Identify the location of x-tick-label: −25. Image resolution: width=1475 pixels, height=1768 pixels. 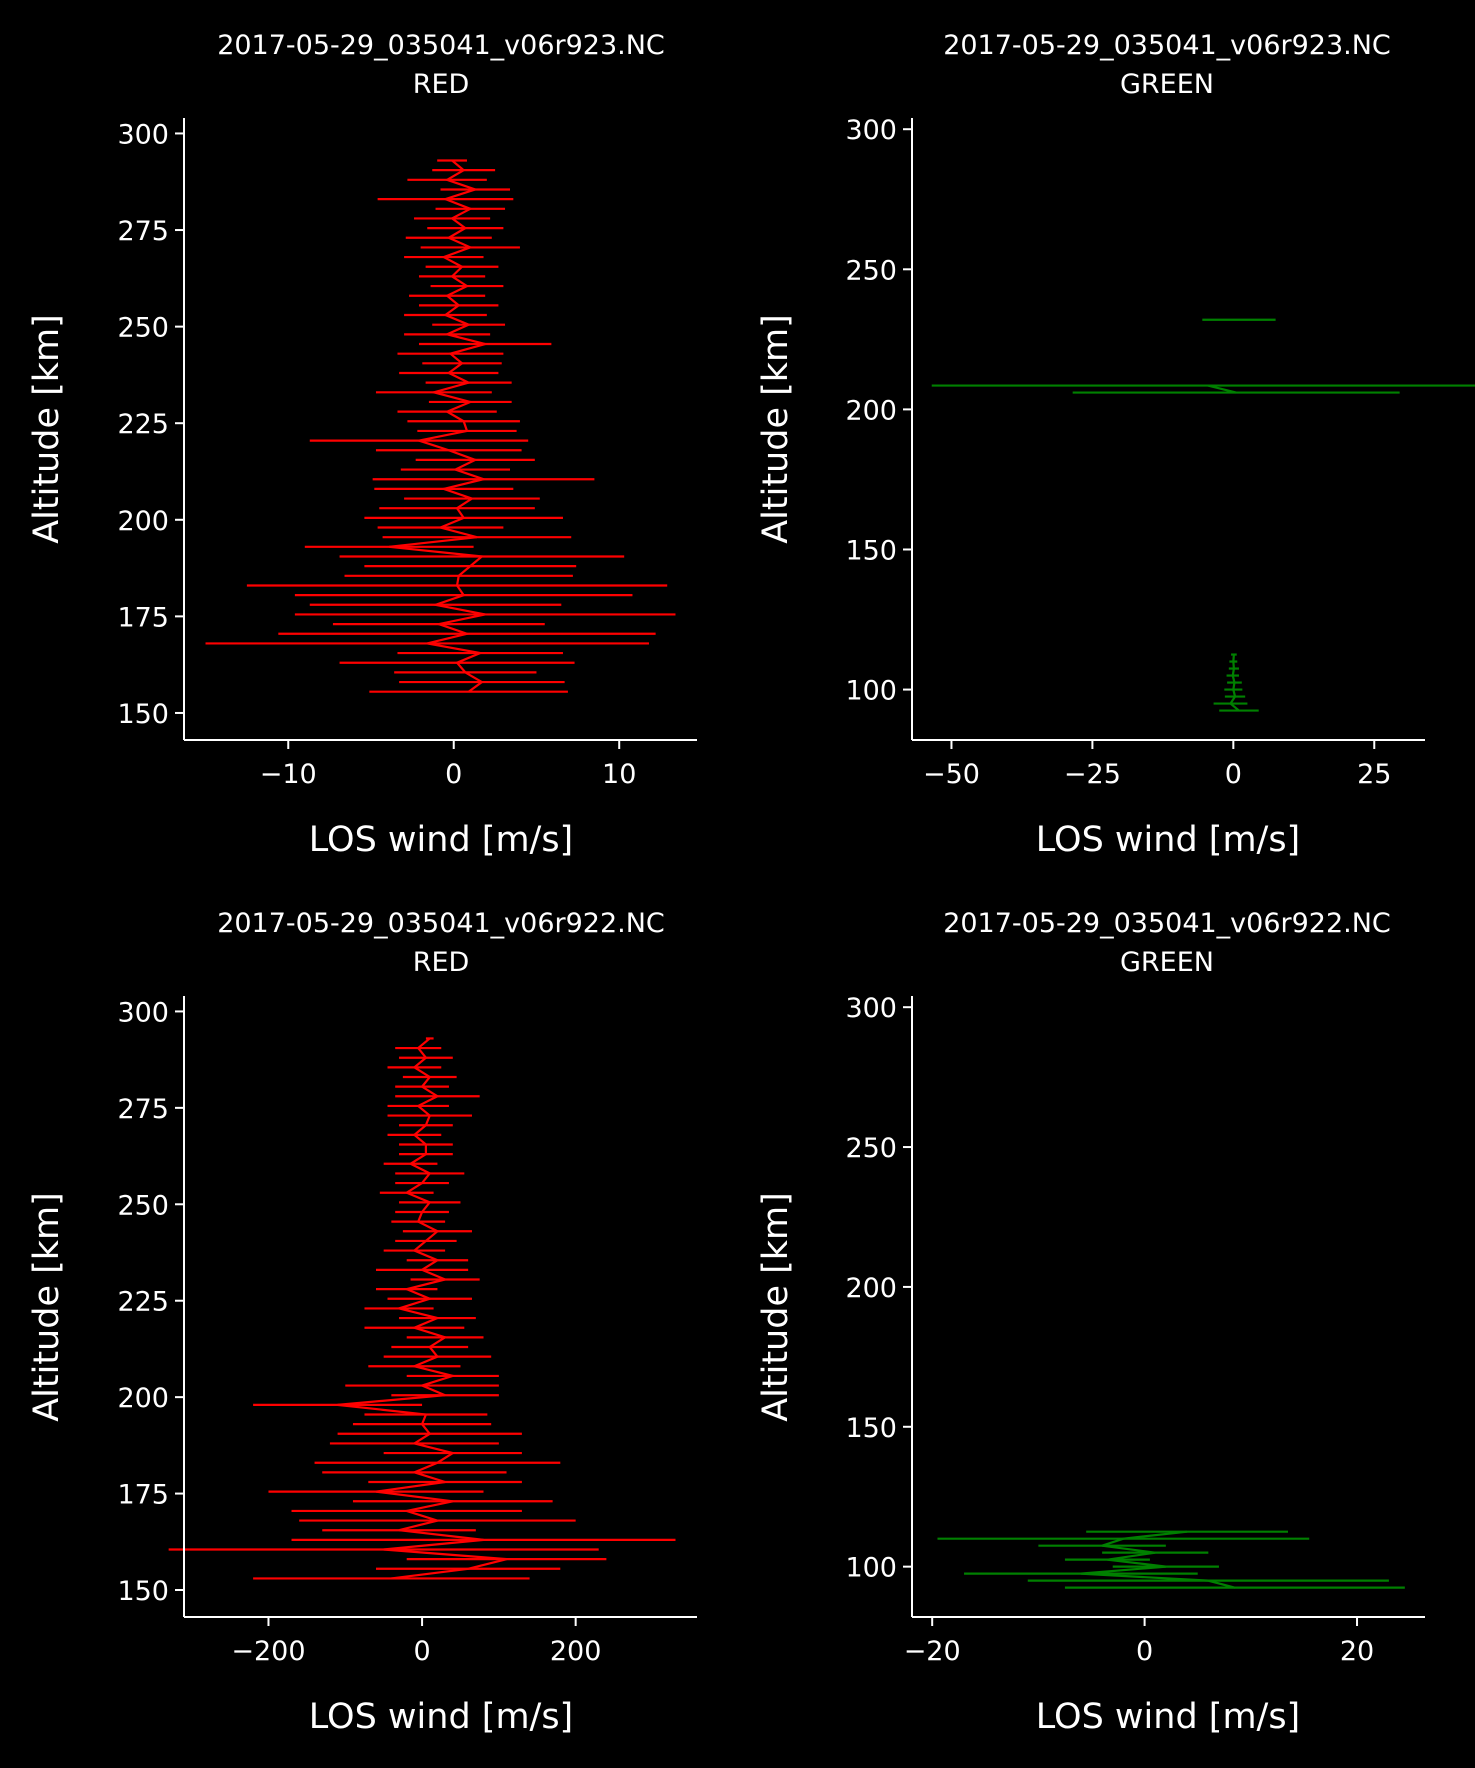
(1092, 774).